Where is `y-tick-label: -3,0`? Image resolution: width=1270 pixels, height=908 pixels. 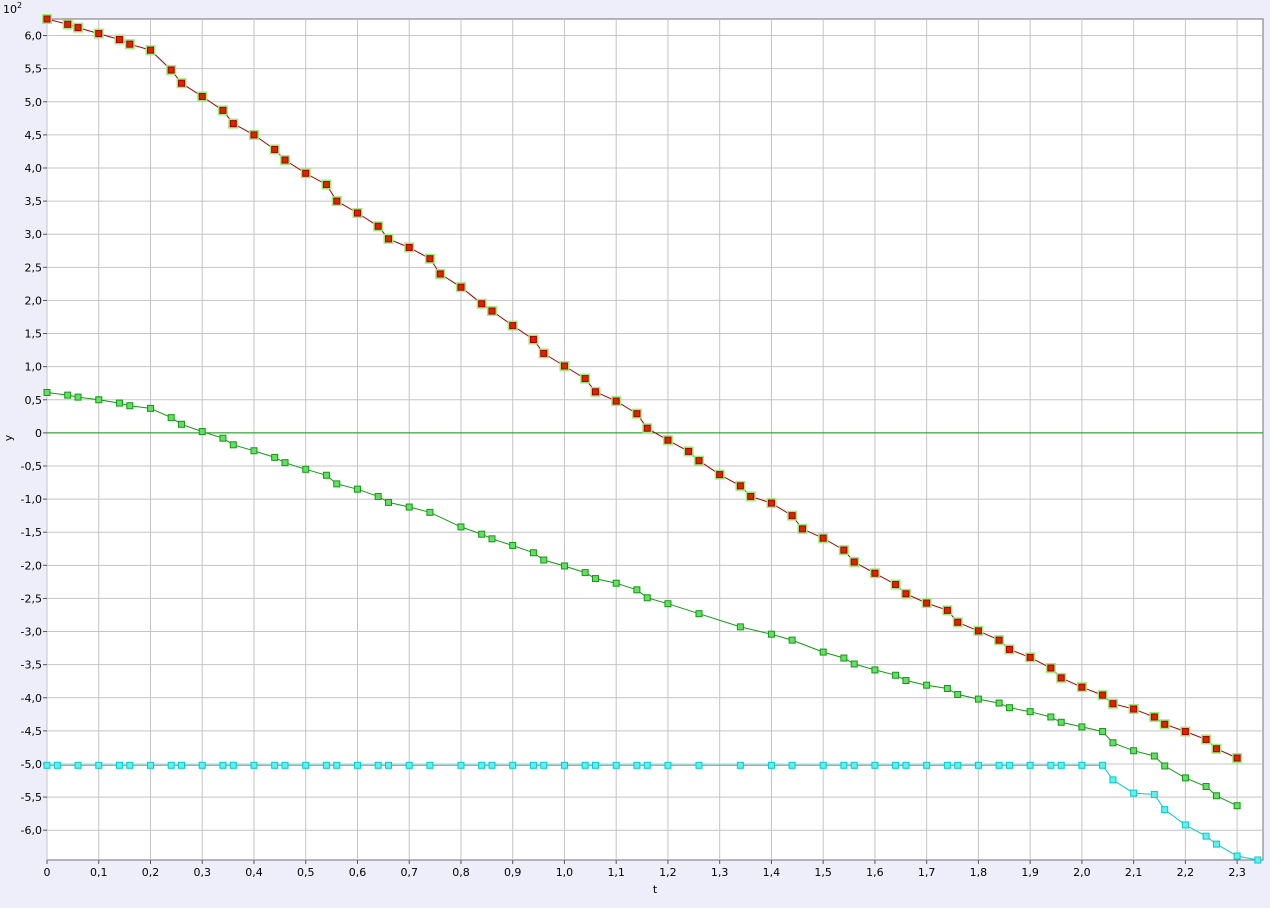
y-tick-label: -3,0 is located at coordinates (31, 632).